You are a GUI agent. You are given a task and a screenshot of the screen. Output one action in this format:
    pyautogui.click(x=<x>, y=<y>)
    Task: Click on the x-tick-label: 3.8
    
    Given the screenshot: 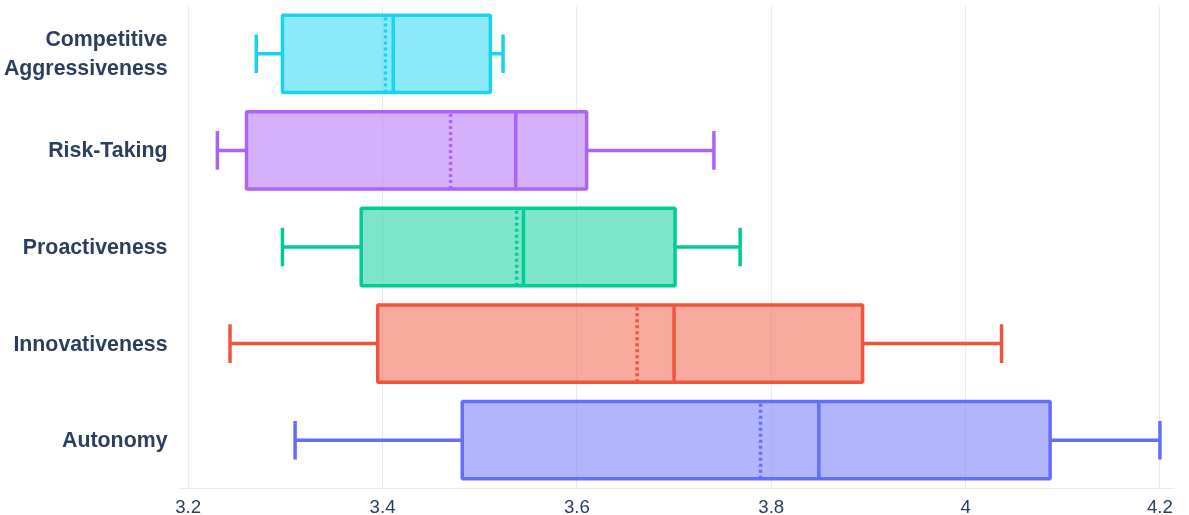 What is the action you would take?
    pyautogui.click(x=771, y=505)
    